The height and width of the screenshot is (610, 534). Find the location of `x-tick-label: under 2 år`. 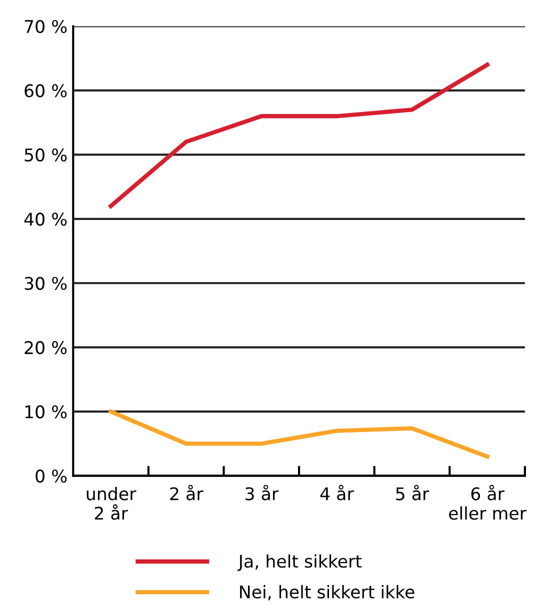

x-tick-label: under 2 år is located at coordinates (111, 503).